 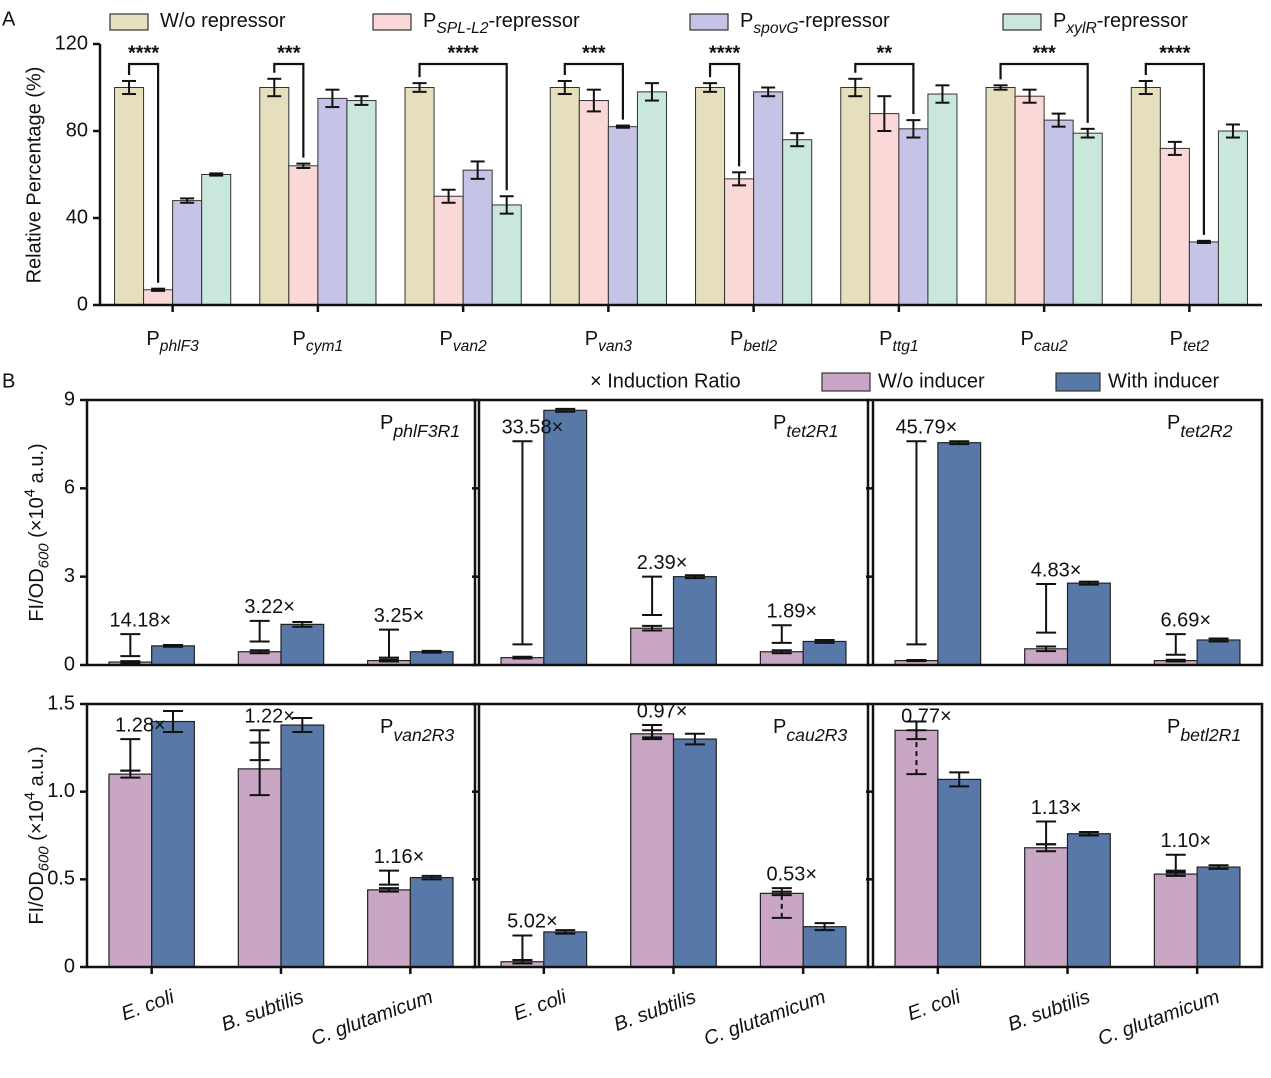 What do you see at coordinates (420, 426) in the screenshot?
I see `promoter-label: PphlF3R1` at bounding box center [420, 426].